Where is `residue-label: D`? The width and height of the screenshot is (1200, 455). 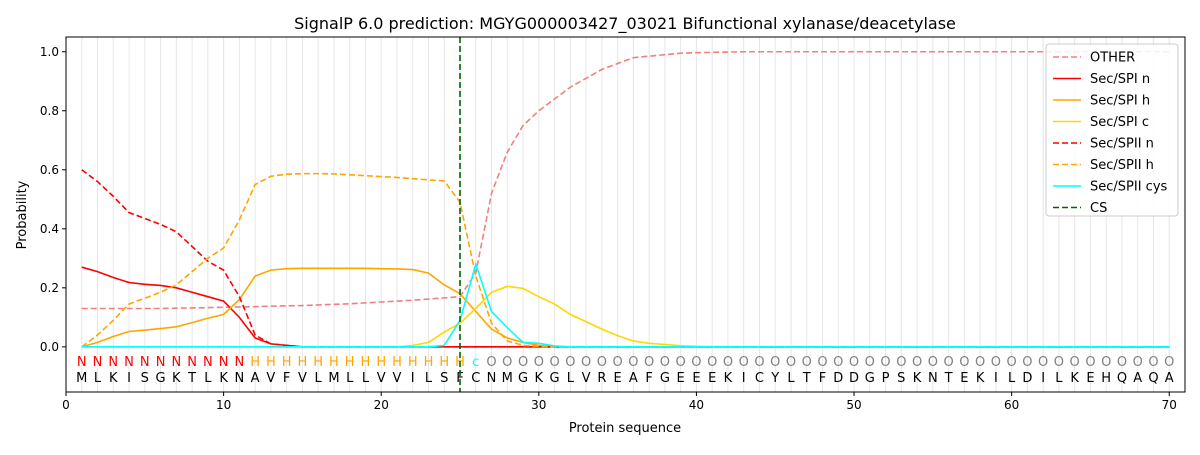
residue-label: D is located at coordinates (1027, 378).